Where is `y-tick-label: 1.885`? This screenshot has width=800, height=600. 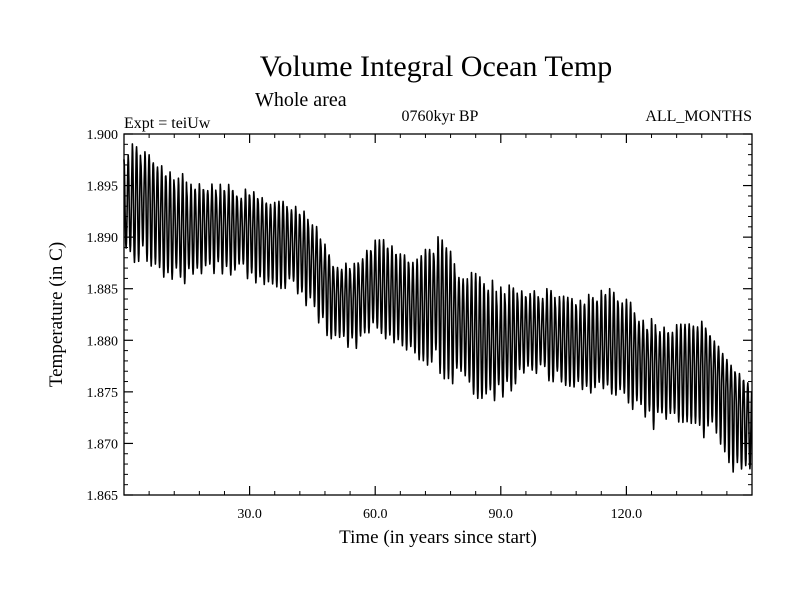
y-tick-label: 1.885 is located at coordinates (103, 290).